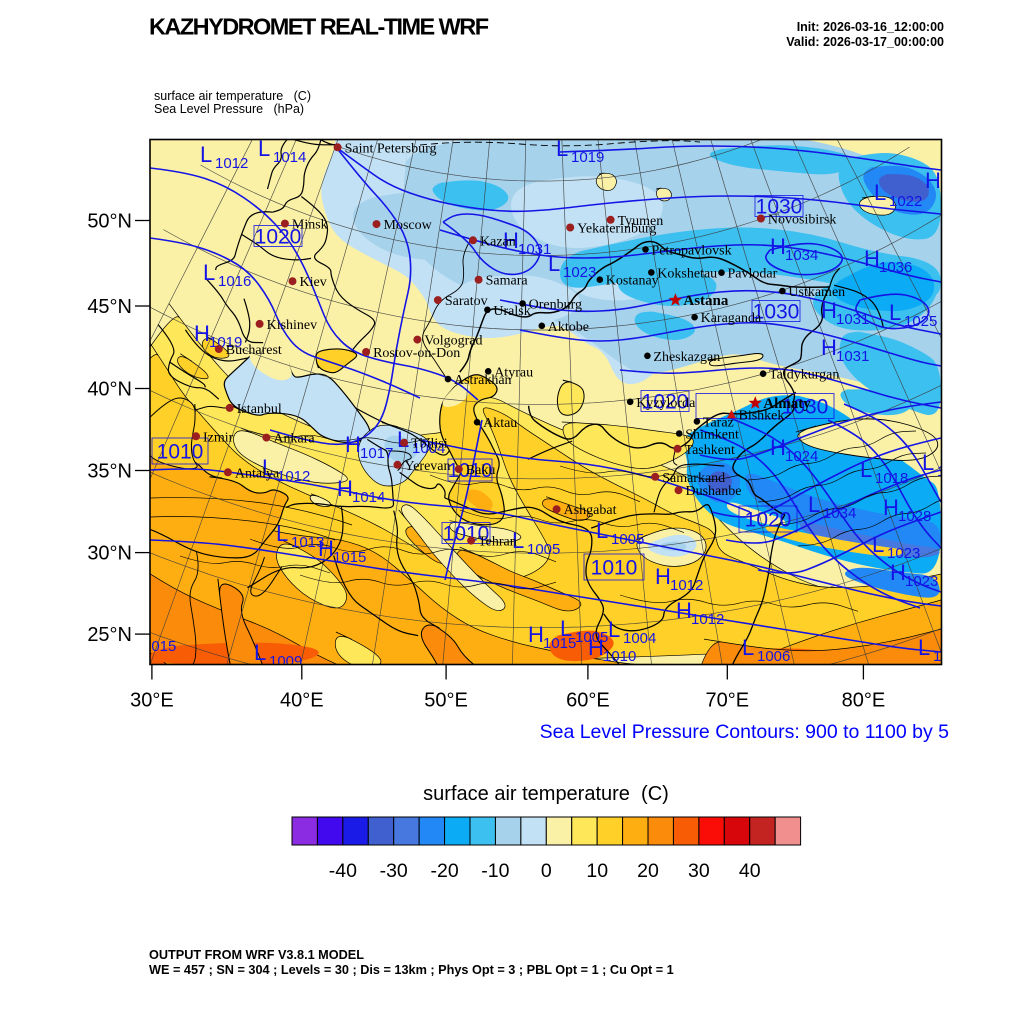 The image size is (1024, 1024). I want to click on svg-text: 1024, so click(801, 456).